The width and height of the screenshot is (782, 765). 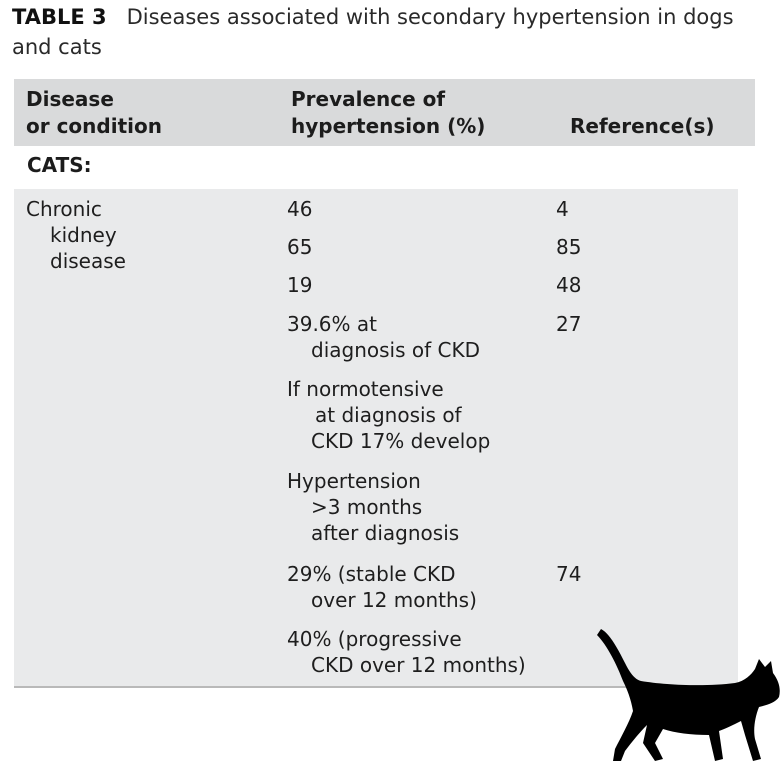 I want to click on reference-cell: 85, so click(x=569, y=247).